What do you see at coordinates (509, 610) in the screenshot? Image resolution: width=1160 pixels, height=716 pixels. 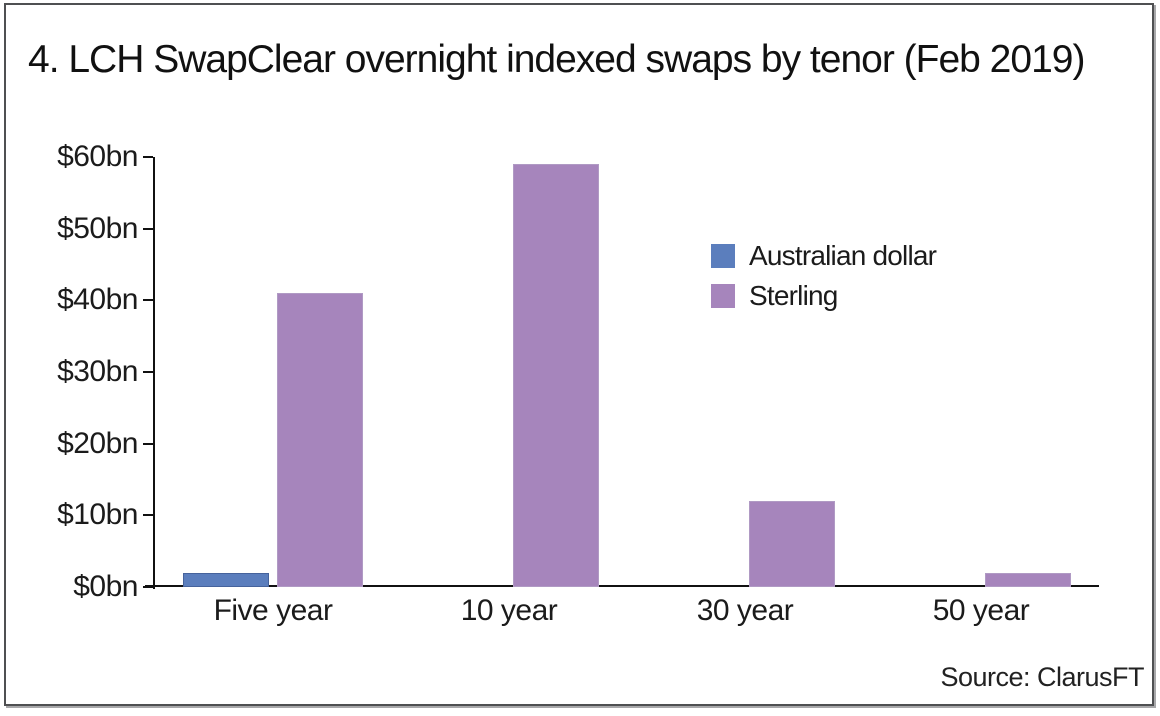 I see `x-tick-label-10-year: 10 year` at bounding box center [509, 610].